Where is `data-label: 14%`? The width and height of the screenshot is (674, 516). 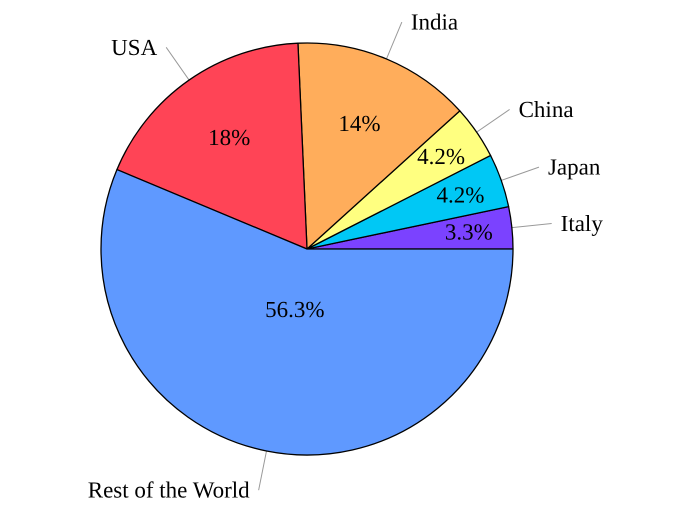 data-label: 14% is located at coordinates (359, 123).